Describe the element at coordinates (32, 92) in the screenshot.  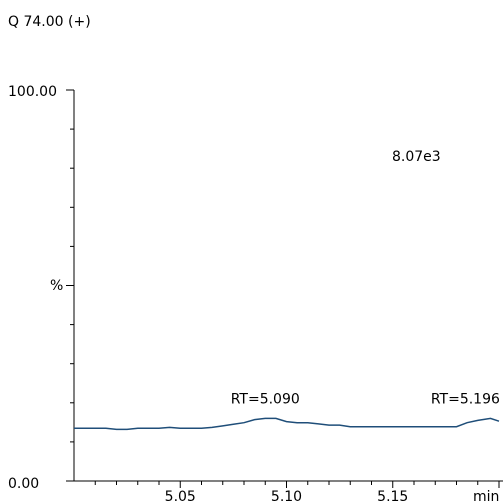
I see `y-tick-label-max: 100.00` at that location.